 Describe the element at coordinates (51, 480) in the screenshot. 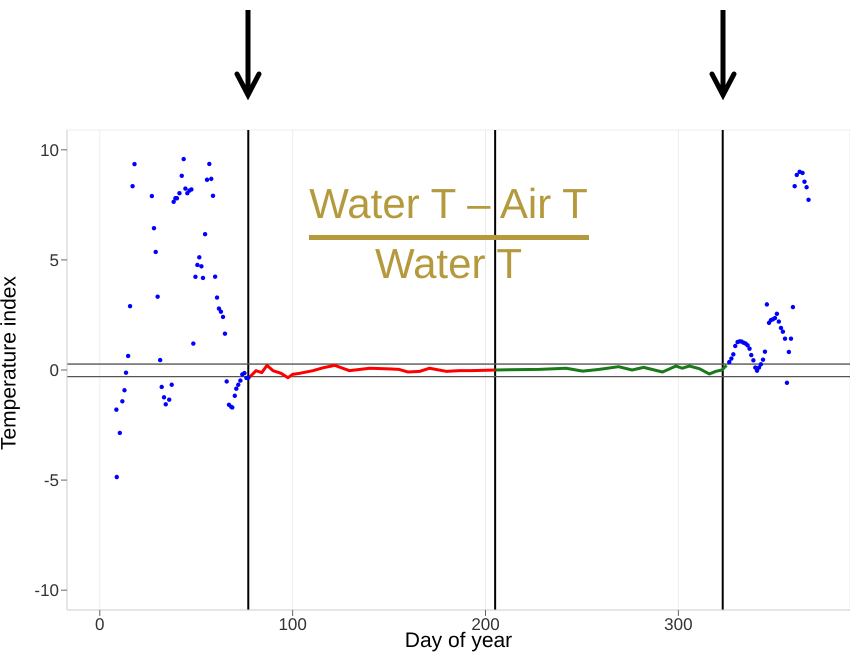

I see `y-tick-label: -5` at that location.